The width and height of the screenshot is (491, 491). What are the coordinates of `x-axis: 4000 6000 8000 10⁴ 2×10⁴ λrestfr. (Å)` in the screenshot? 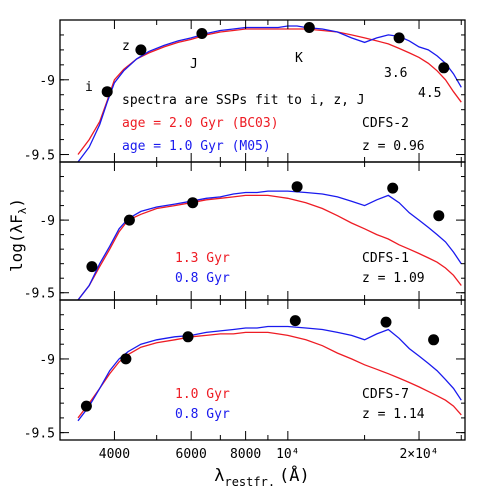 It's located at (269, 468).